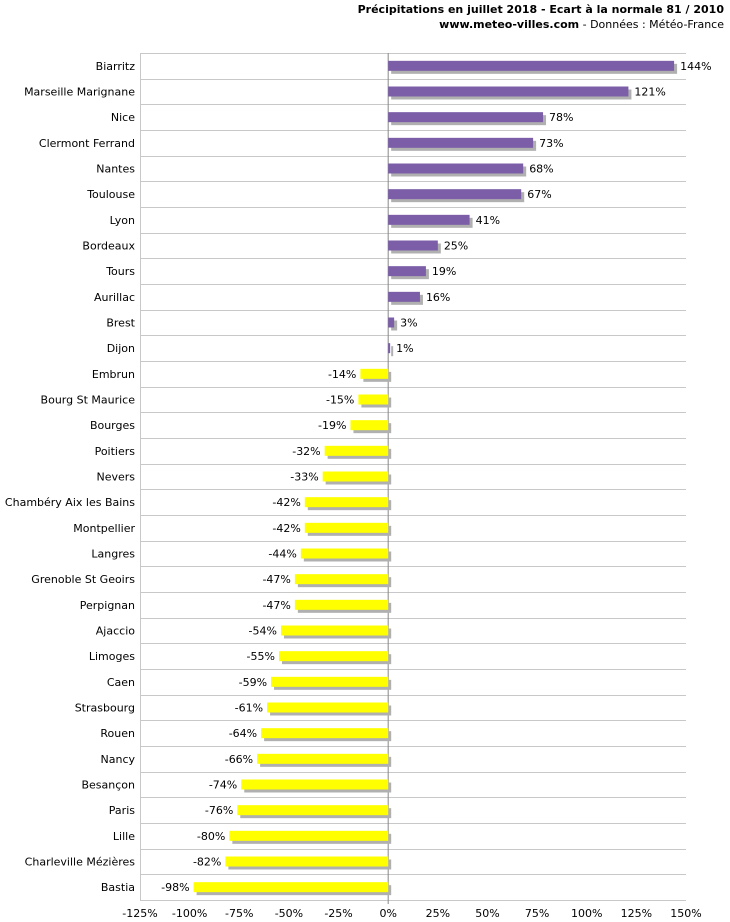  What do you see at coordinates (116, 66) in the screenshot?
I see `category-label: Biarritz` at bounding box center [116, 66].